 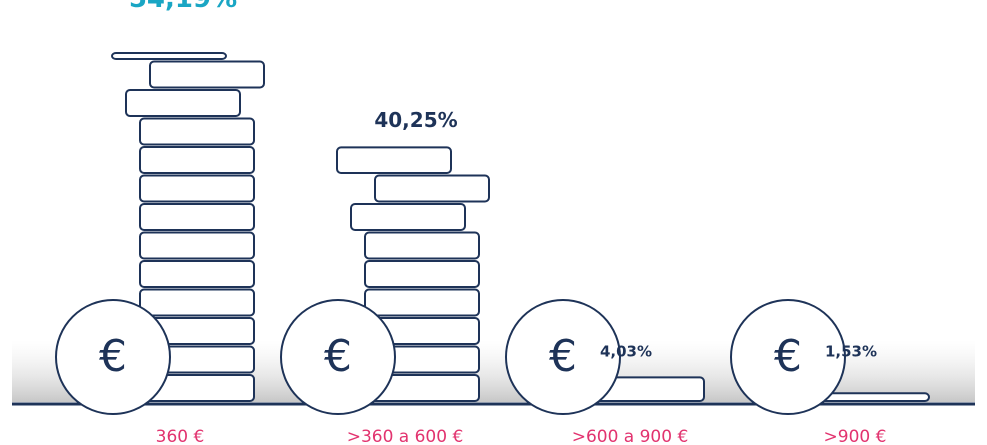 What do you see at coordinates (851, 352) in the screenshot?
I see `value-label: 1,53%` at bounding box center [851, 352].